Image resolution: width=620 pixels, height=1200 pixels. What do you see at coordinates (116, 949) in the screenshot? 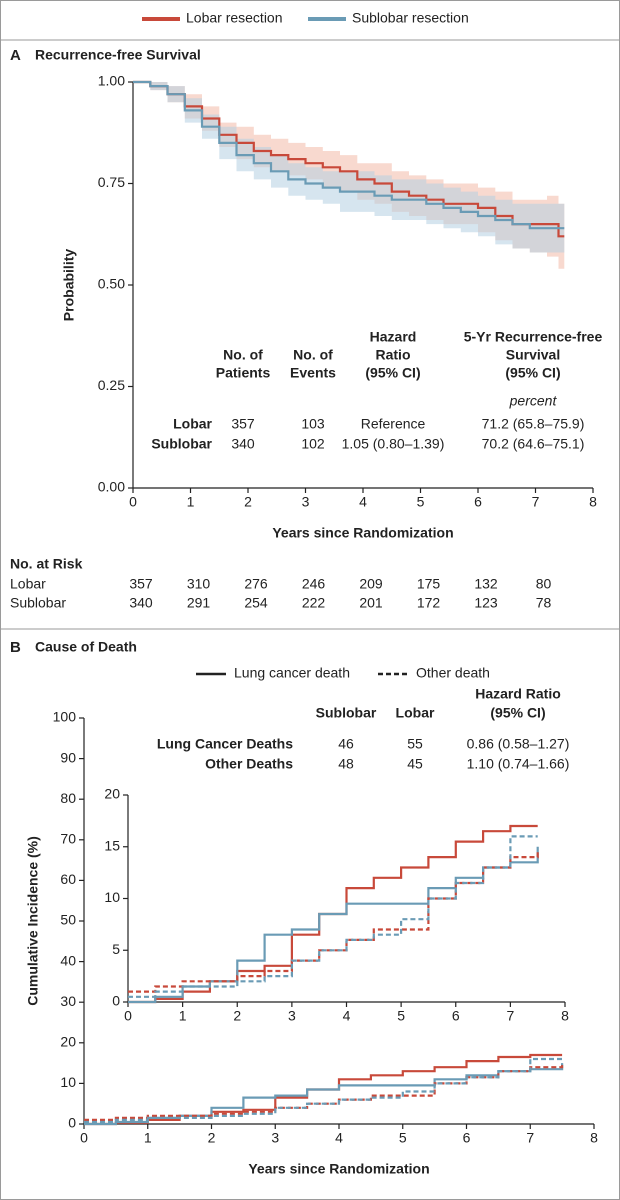
I see `y-tick-label: 5` at bounding box center [116, 949].